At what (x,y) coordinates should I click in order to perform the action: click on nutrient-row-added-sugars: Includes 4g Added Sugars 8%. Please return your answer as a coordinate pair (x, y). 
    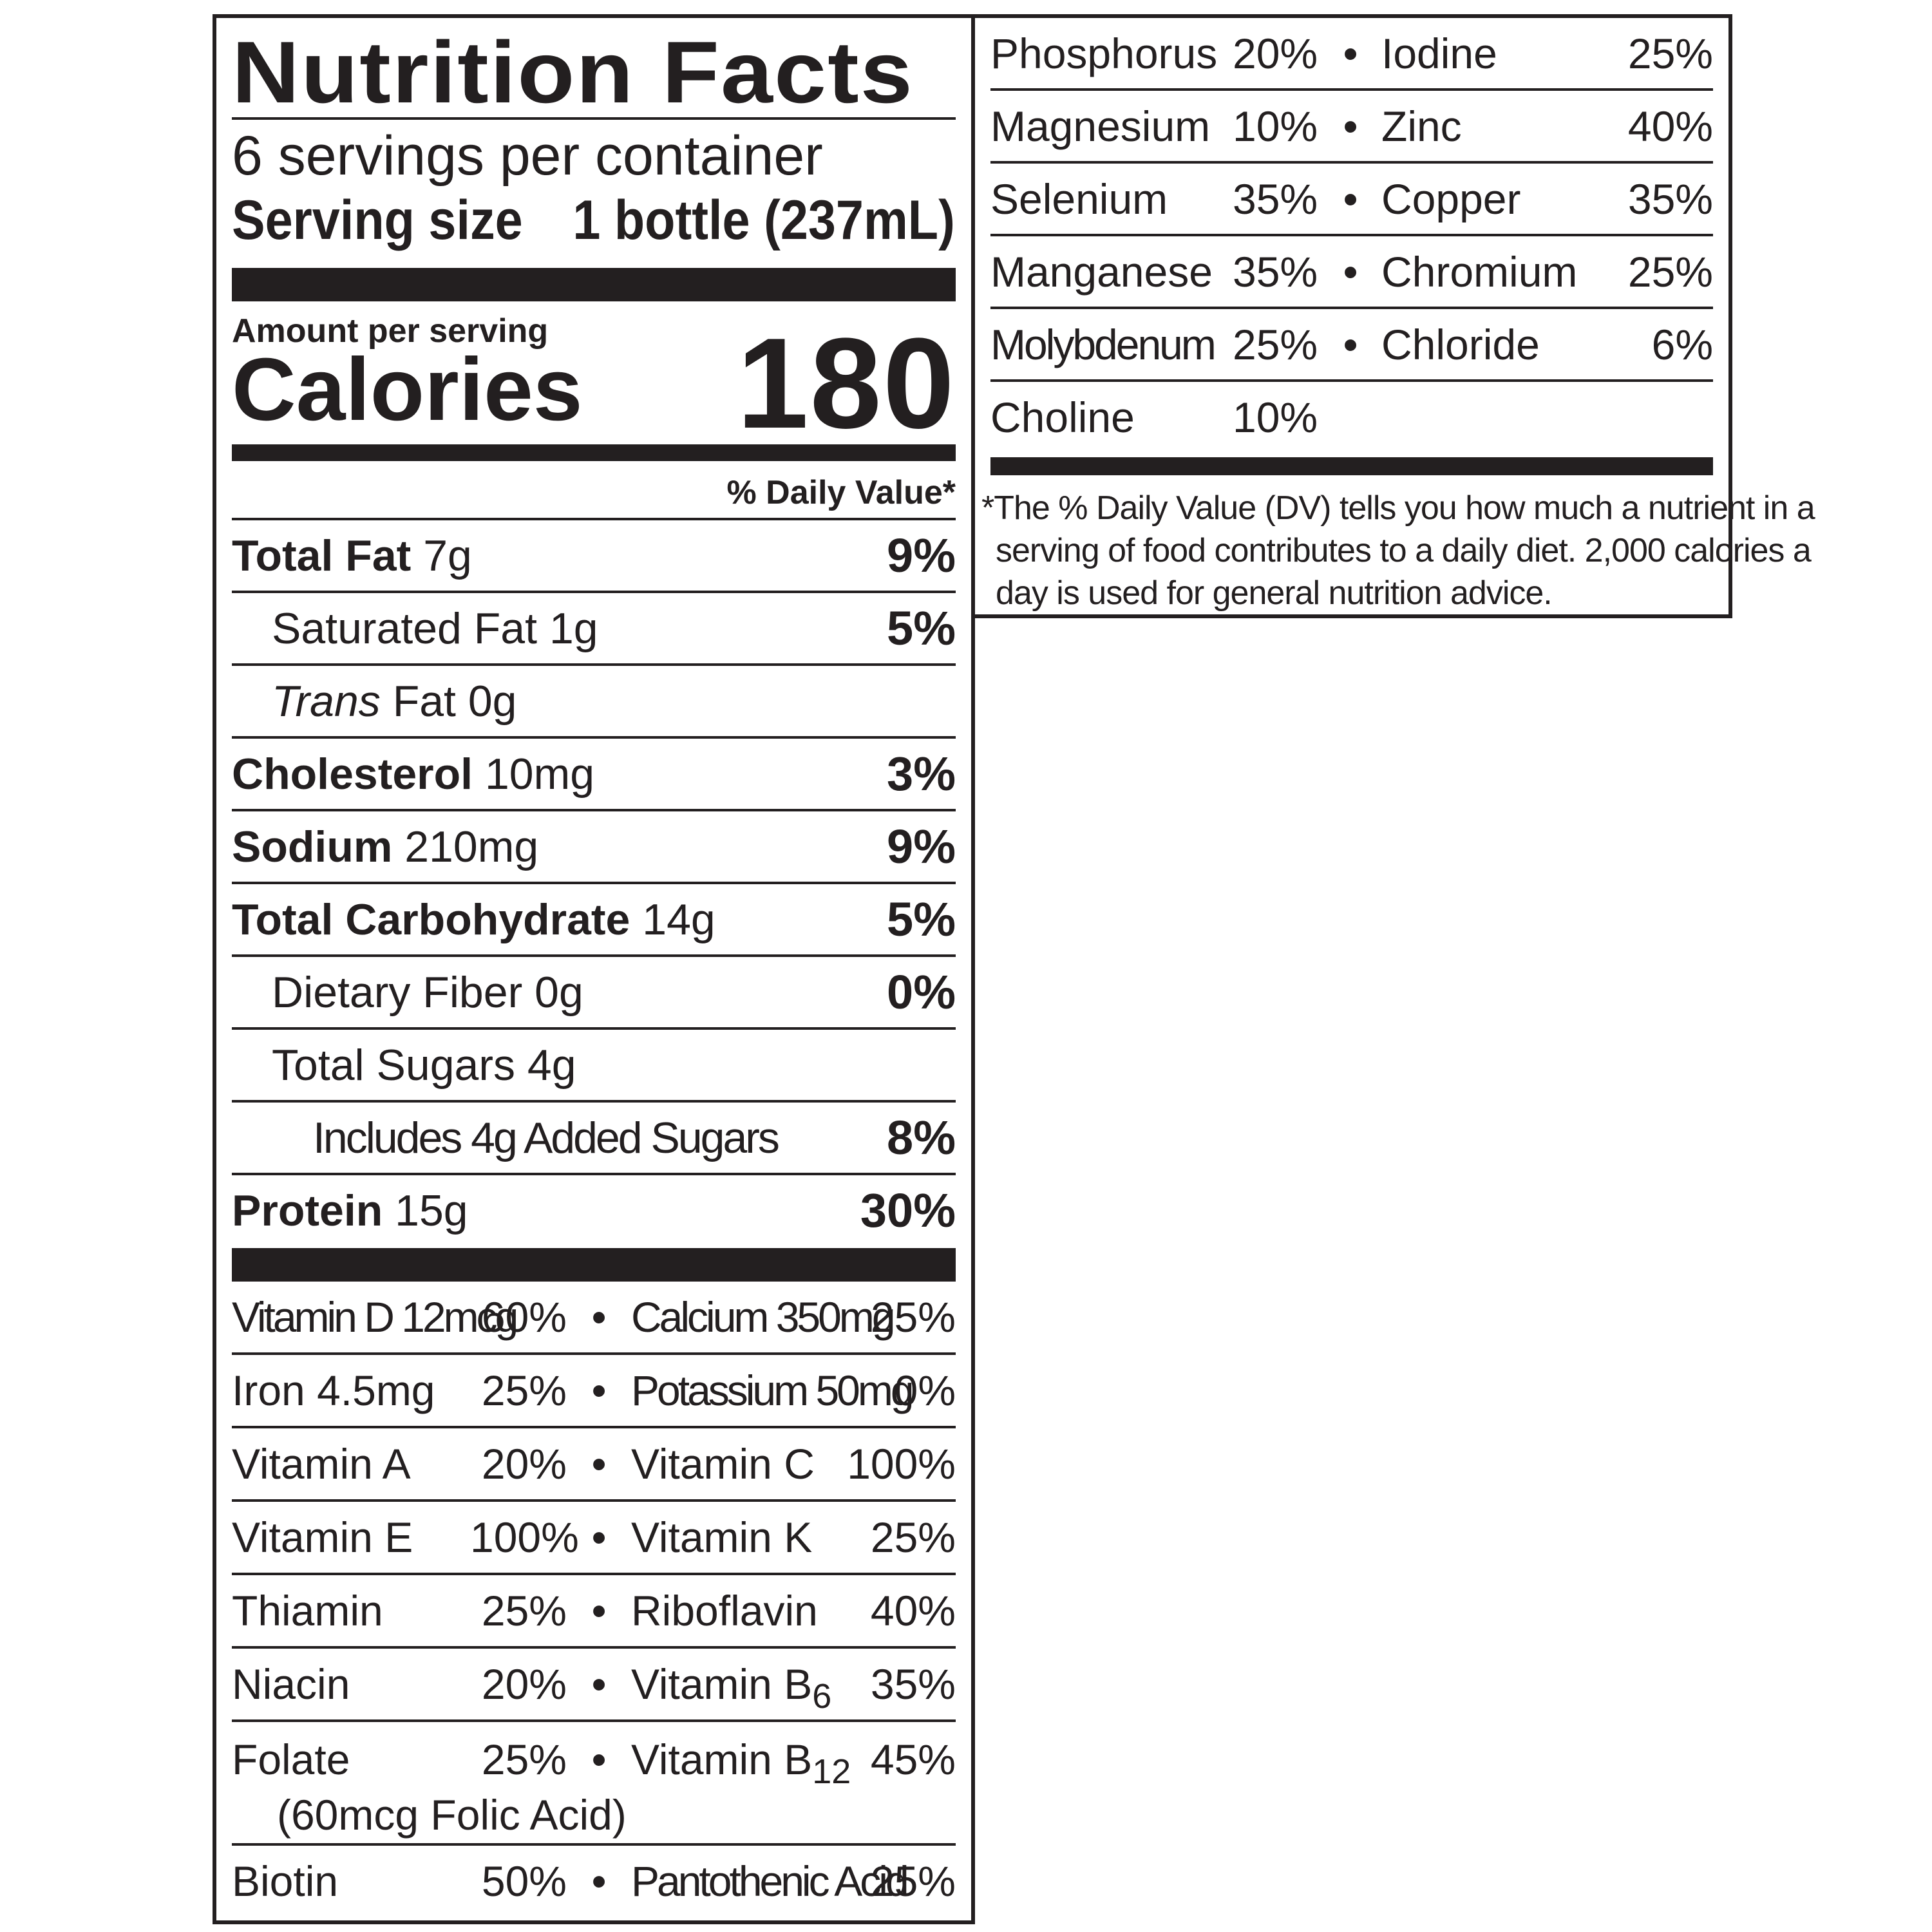
    Looking at the image, I should click on (594, 1139).